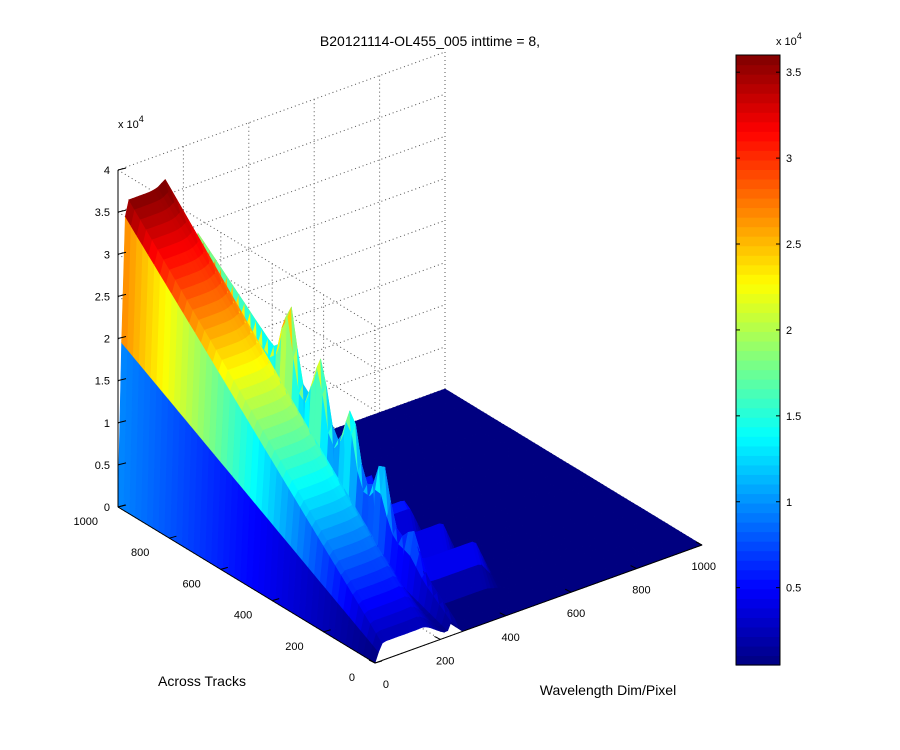  What do you see at coordinates (202, 681) in the screenshot?
I see `y-axis-label: Across Tracks` at bounding box center [202, 681].